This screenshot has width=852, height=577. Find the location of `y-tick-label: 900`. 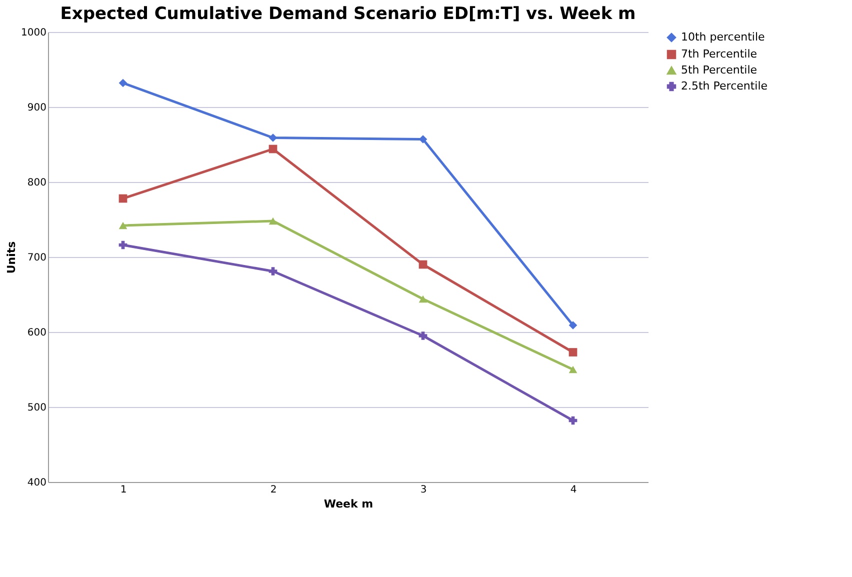

y-tick-label: 900 is located at coordinates (36, 108).